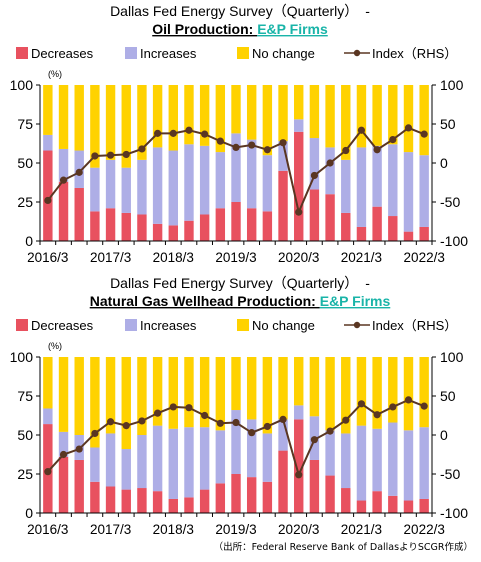 The height and width of the screenshot is (562, 481). Describe the element at coordinates (240, 29) in the screenshot. I see `chart-title-line2: Oil Production: E&P Firms` at that location.